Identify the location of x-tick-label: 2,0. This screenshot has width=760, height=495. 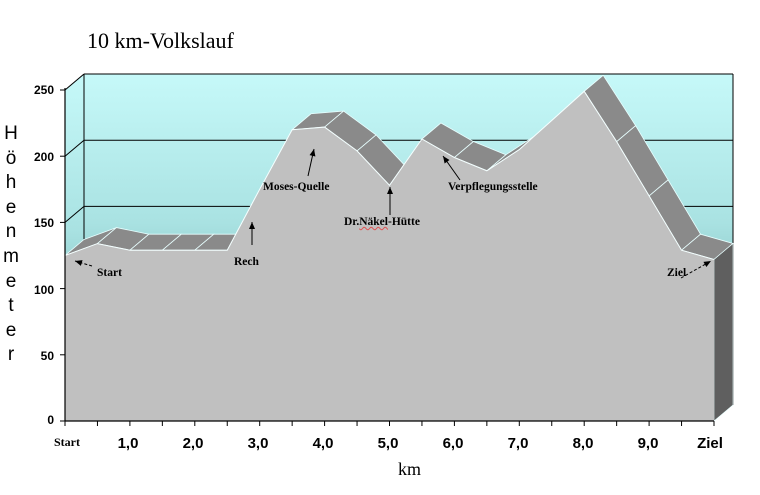
(193, 443).